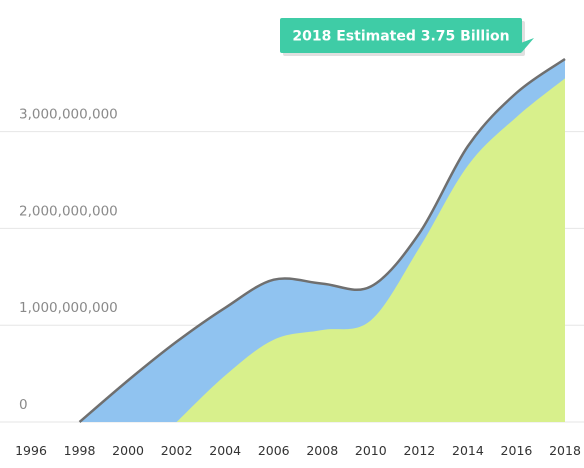  Describe the element at coordinates (322, 450) in the screenshot. I see `x-tick-label: 2008` at that location.